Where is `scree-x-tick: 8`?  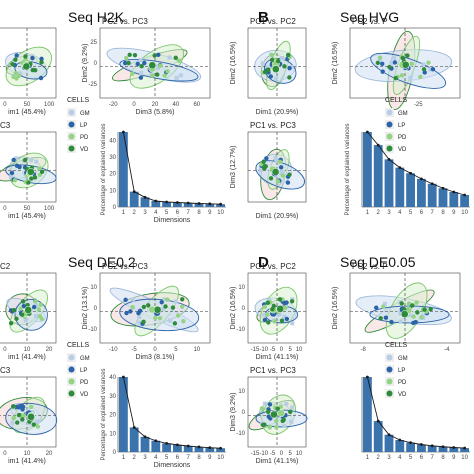
scree-x-tick: 8 is located at coordinates (199, 458).